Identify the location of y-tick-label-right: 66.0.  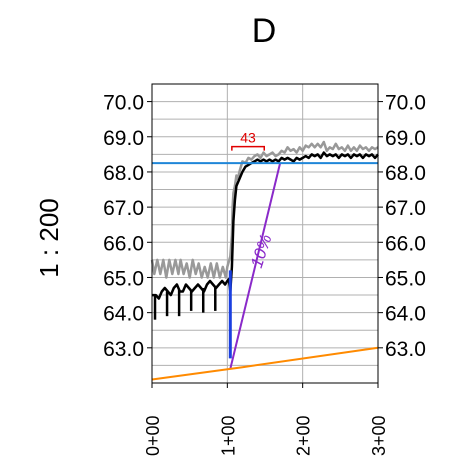
(405, 243).